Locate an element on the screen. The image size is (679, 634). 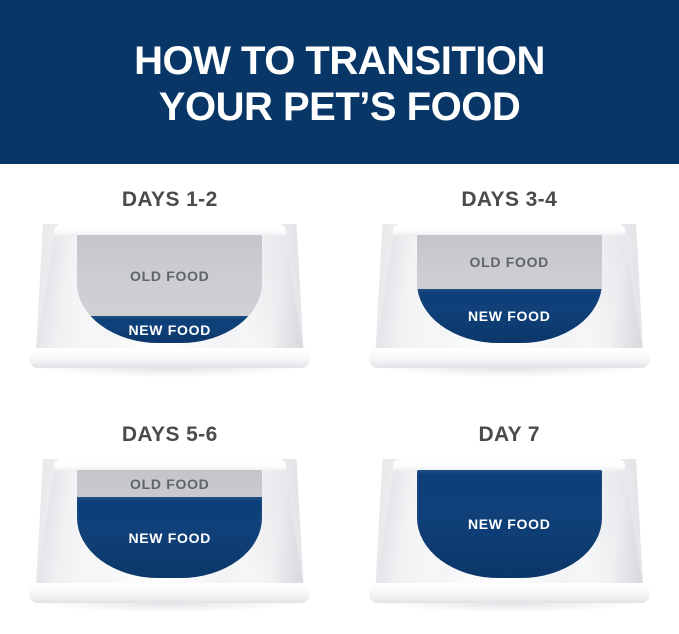
food-bowl-3: OLD FOOD NEW FOOD is located at coordinates (170, 535).